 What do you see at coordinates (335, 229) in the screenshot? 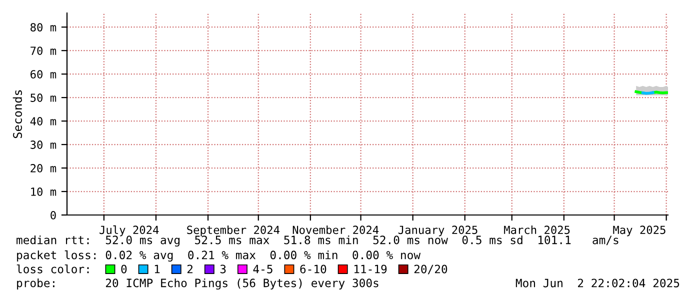
I see `x-tick-label: November 2024` at bounding box center [335, 229].